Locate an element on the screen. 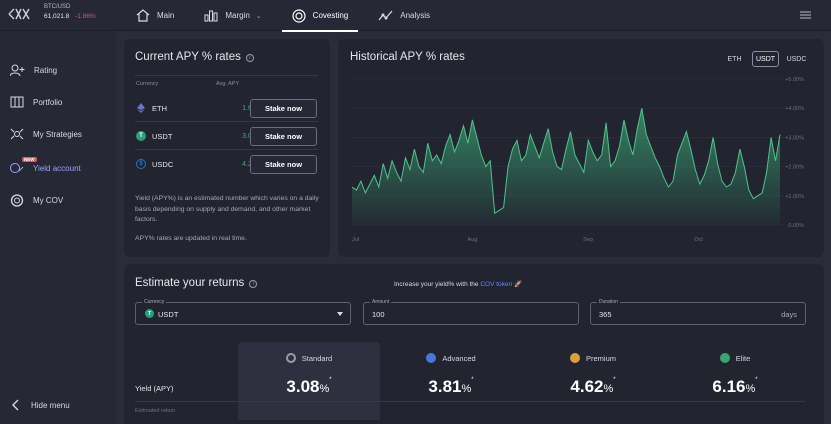 The height and width of the screenshot is (424, 831). tier-yield-value: 3.81%* is located at coordinates (451, 386).